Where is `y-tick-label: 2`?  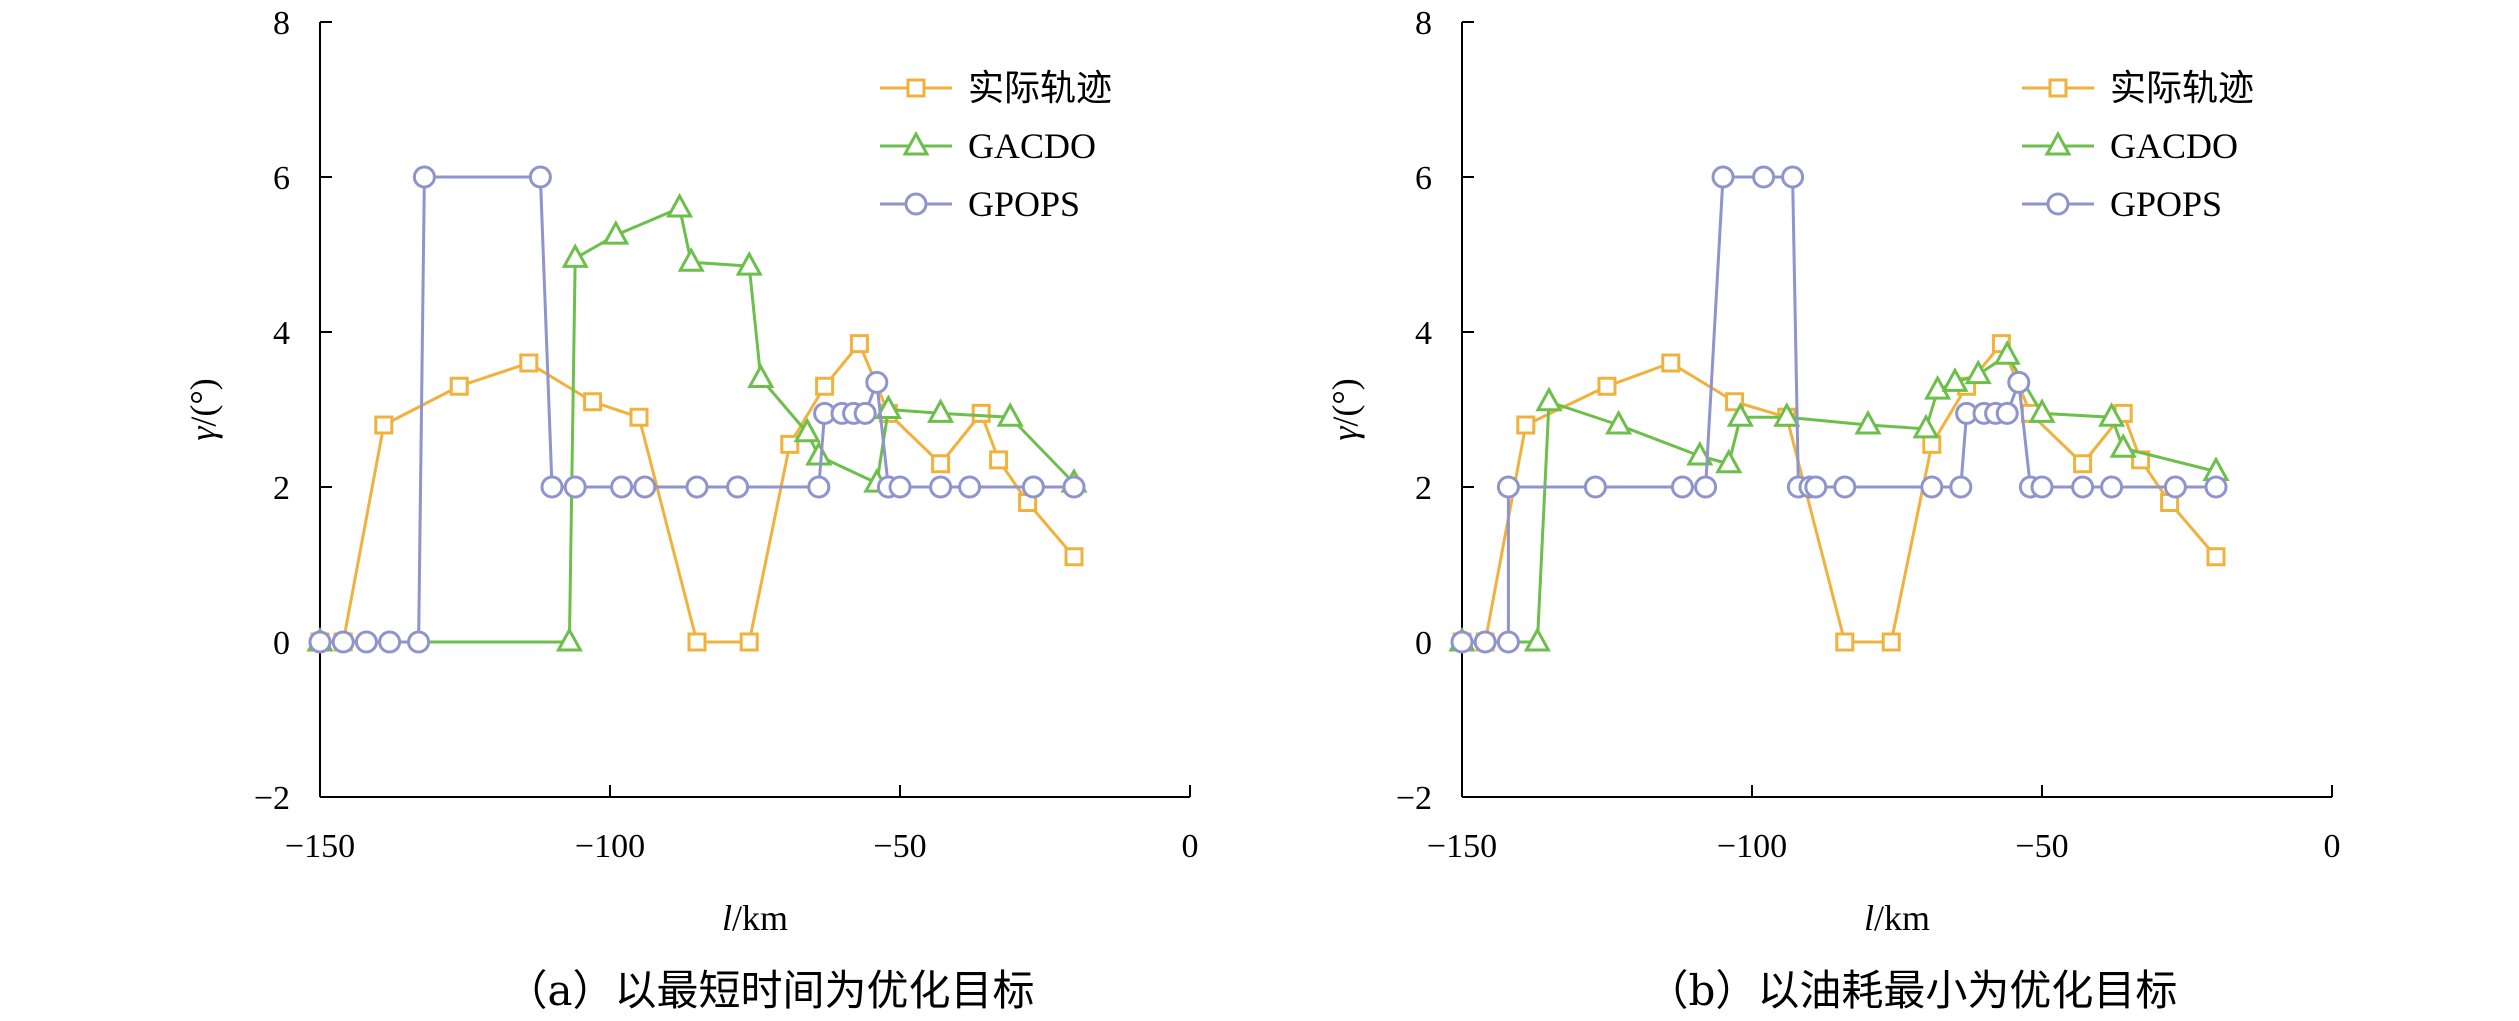
y-tick-label: 2 is located at coordinates (281, 488).